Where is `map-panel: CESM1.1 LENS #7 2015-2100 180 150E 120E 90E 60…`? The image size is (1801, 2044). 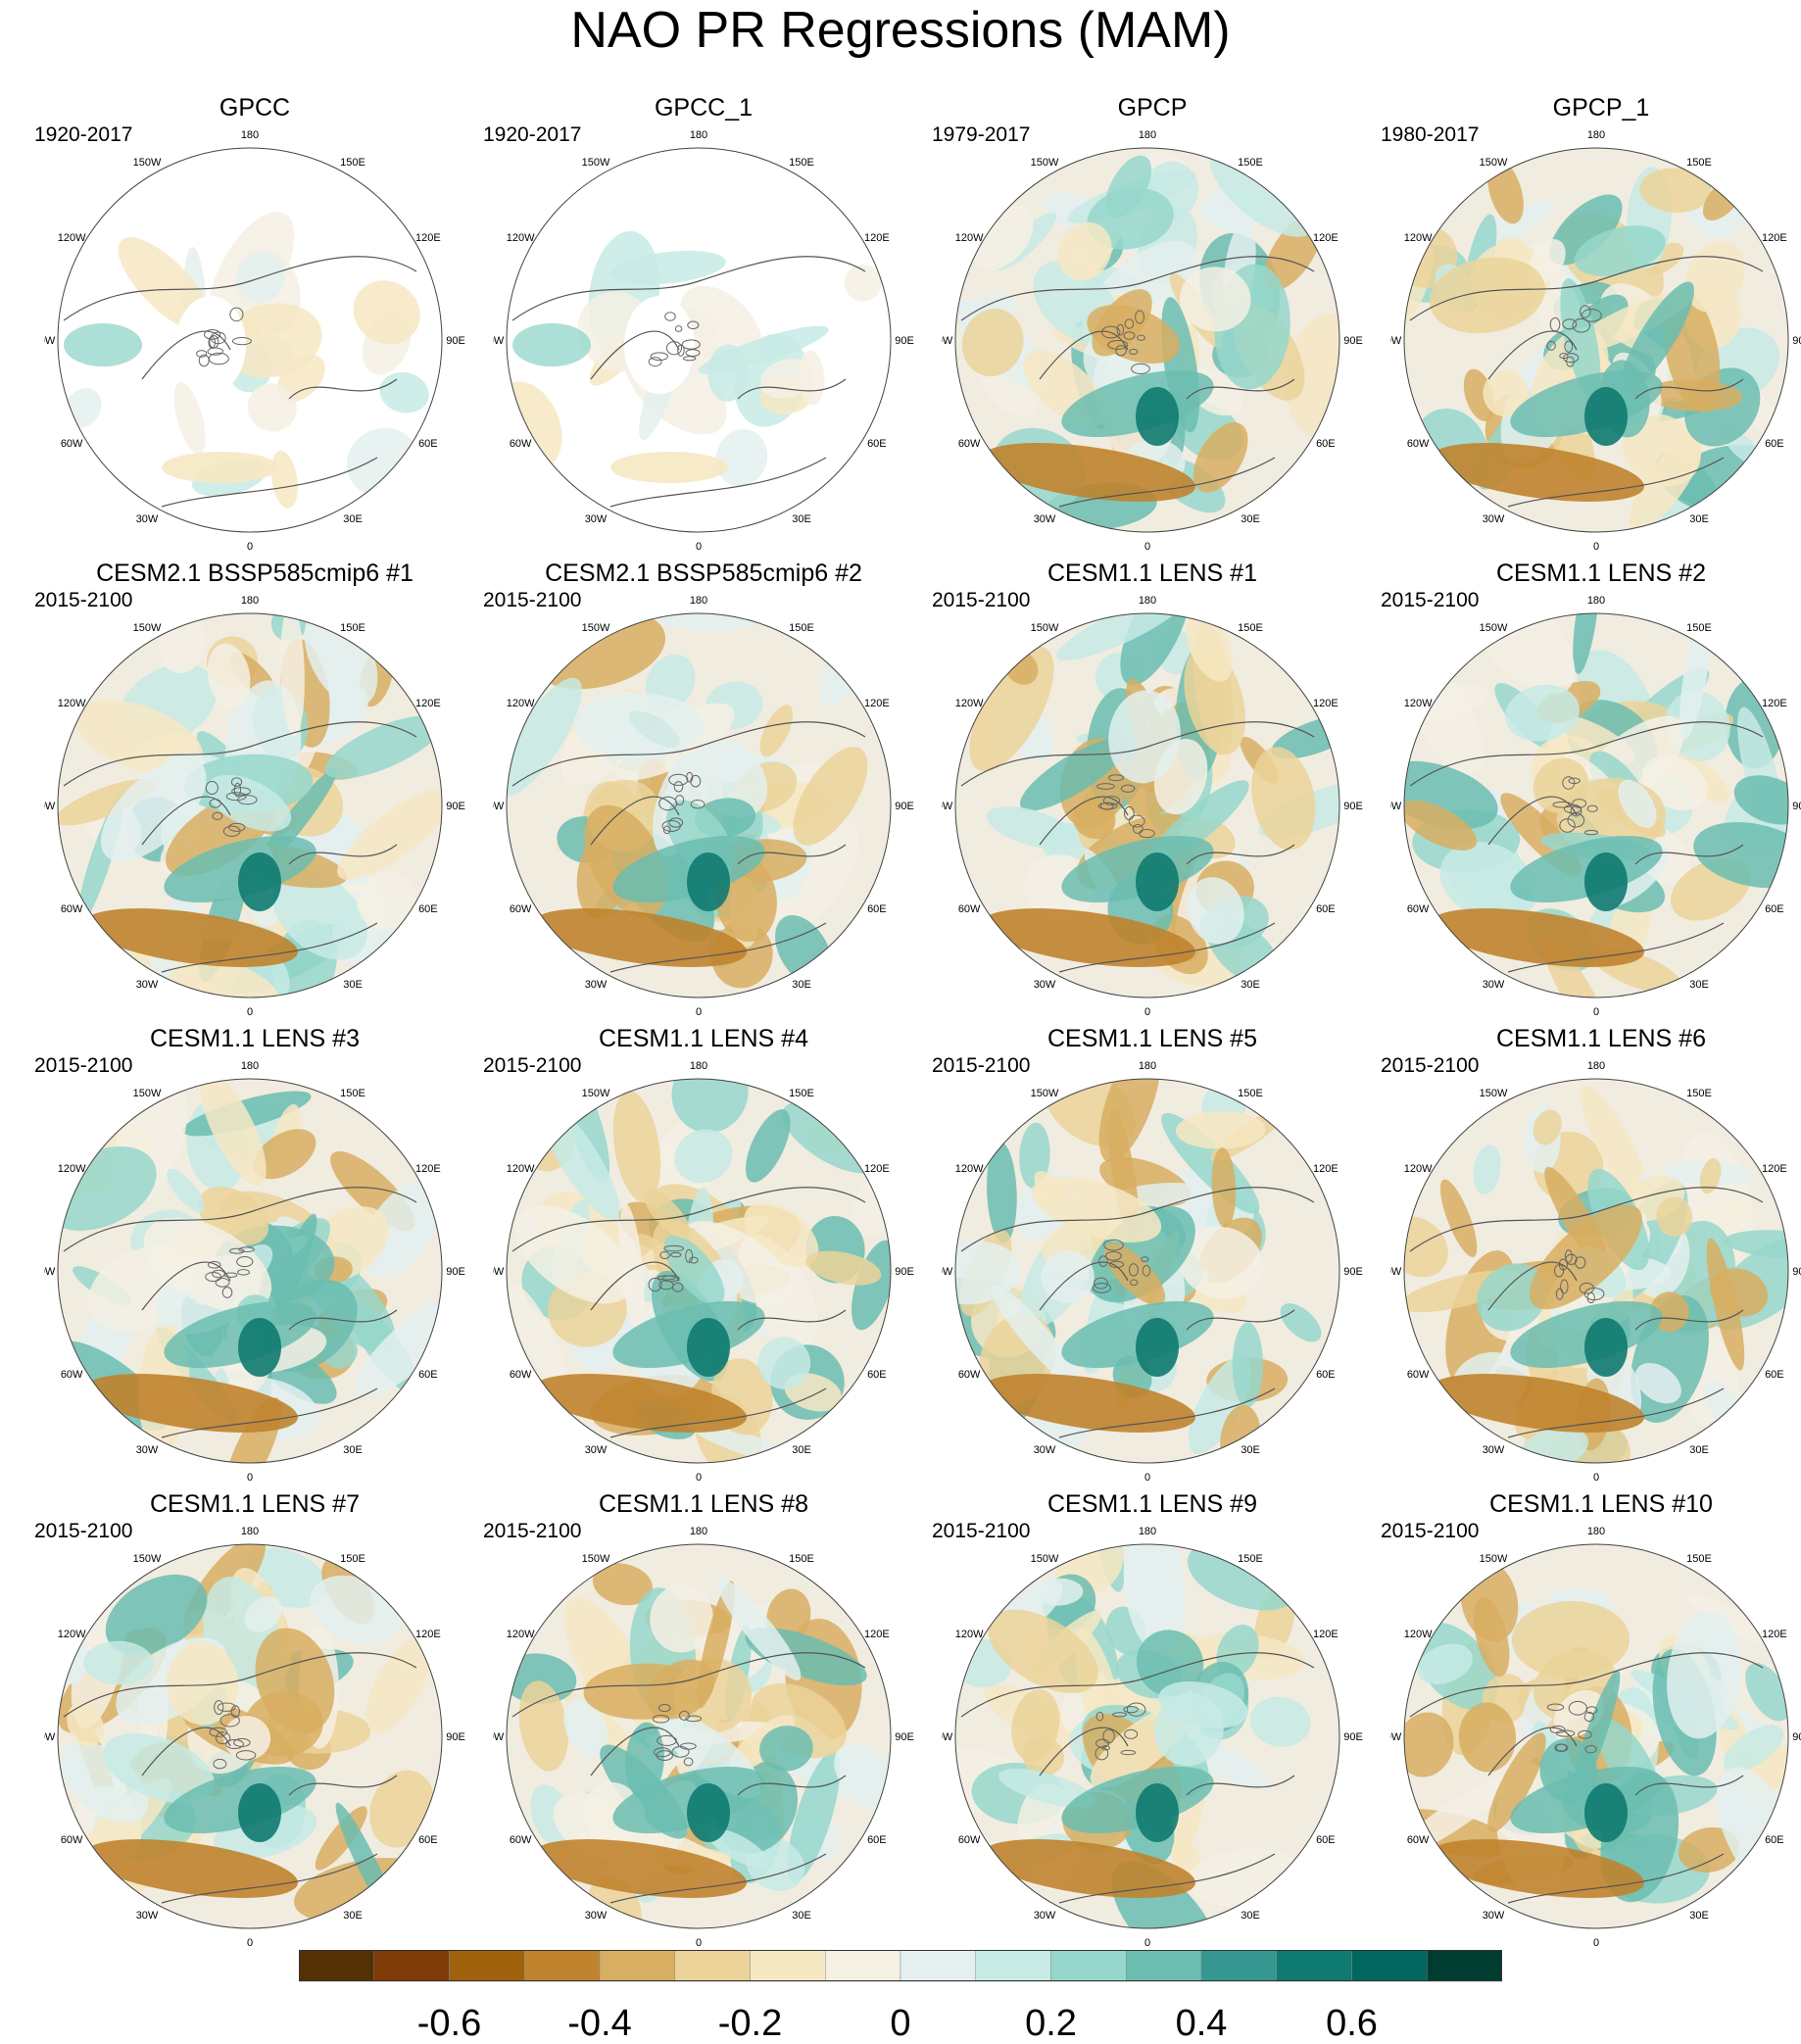 map-panel: CESM1.1 LENS #7 2015-2100 180 150E 120E 90E 60… is located at coordinates (254, 1720).